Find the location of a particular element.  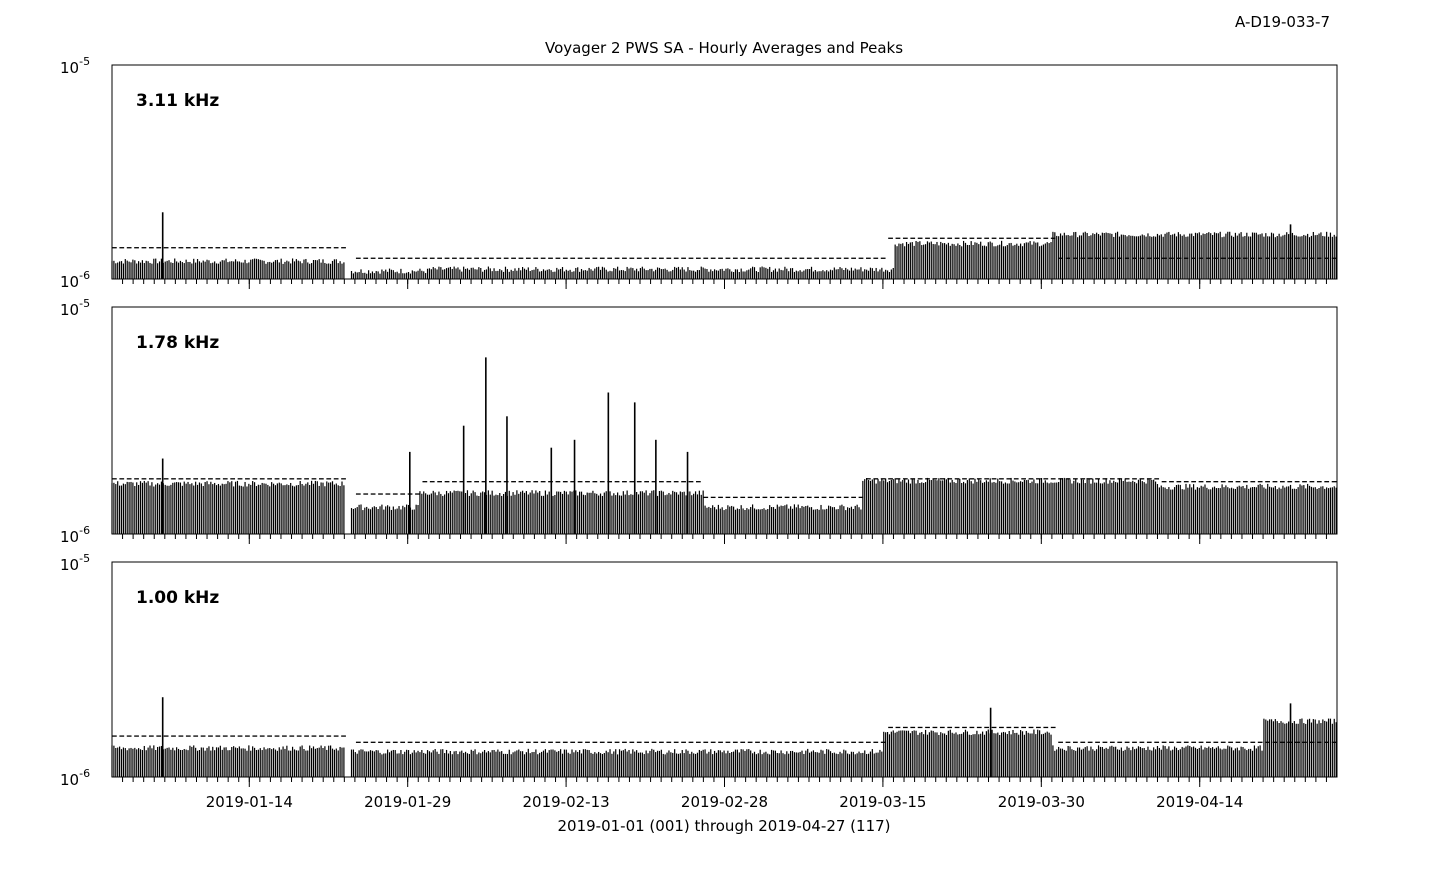

x-tick-label: 2019-02-28 is located at coordinates (724, 802).